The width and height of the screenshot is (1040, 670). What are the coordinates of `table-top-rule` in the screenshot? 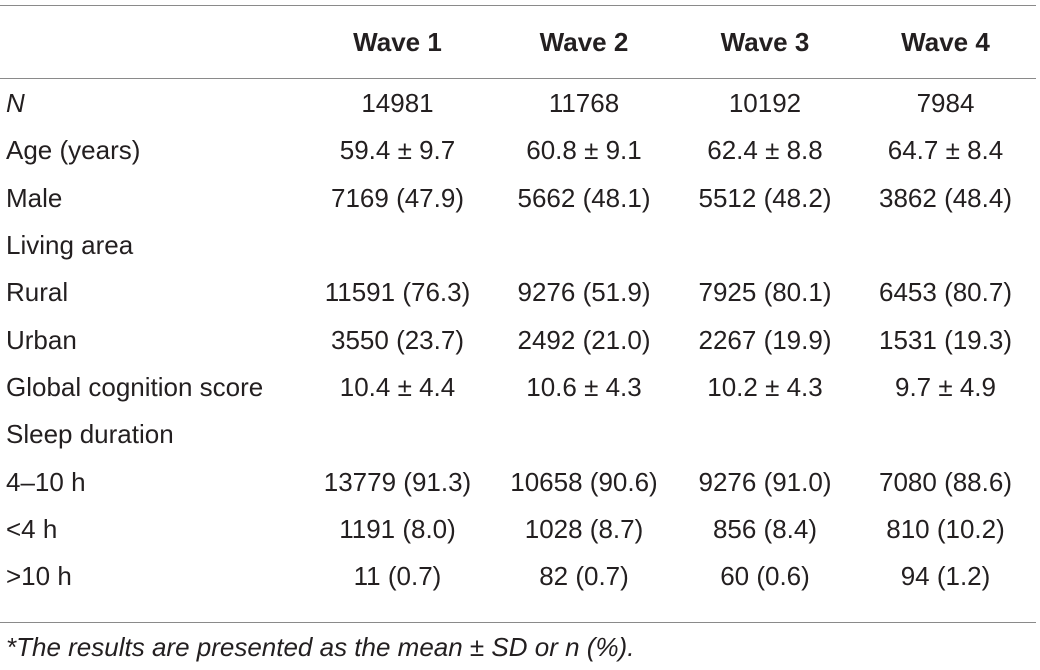 It's located at (518, 5).